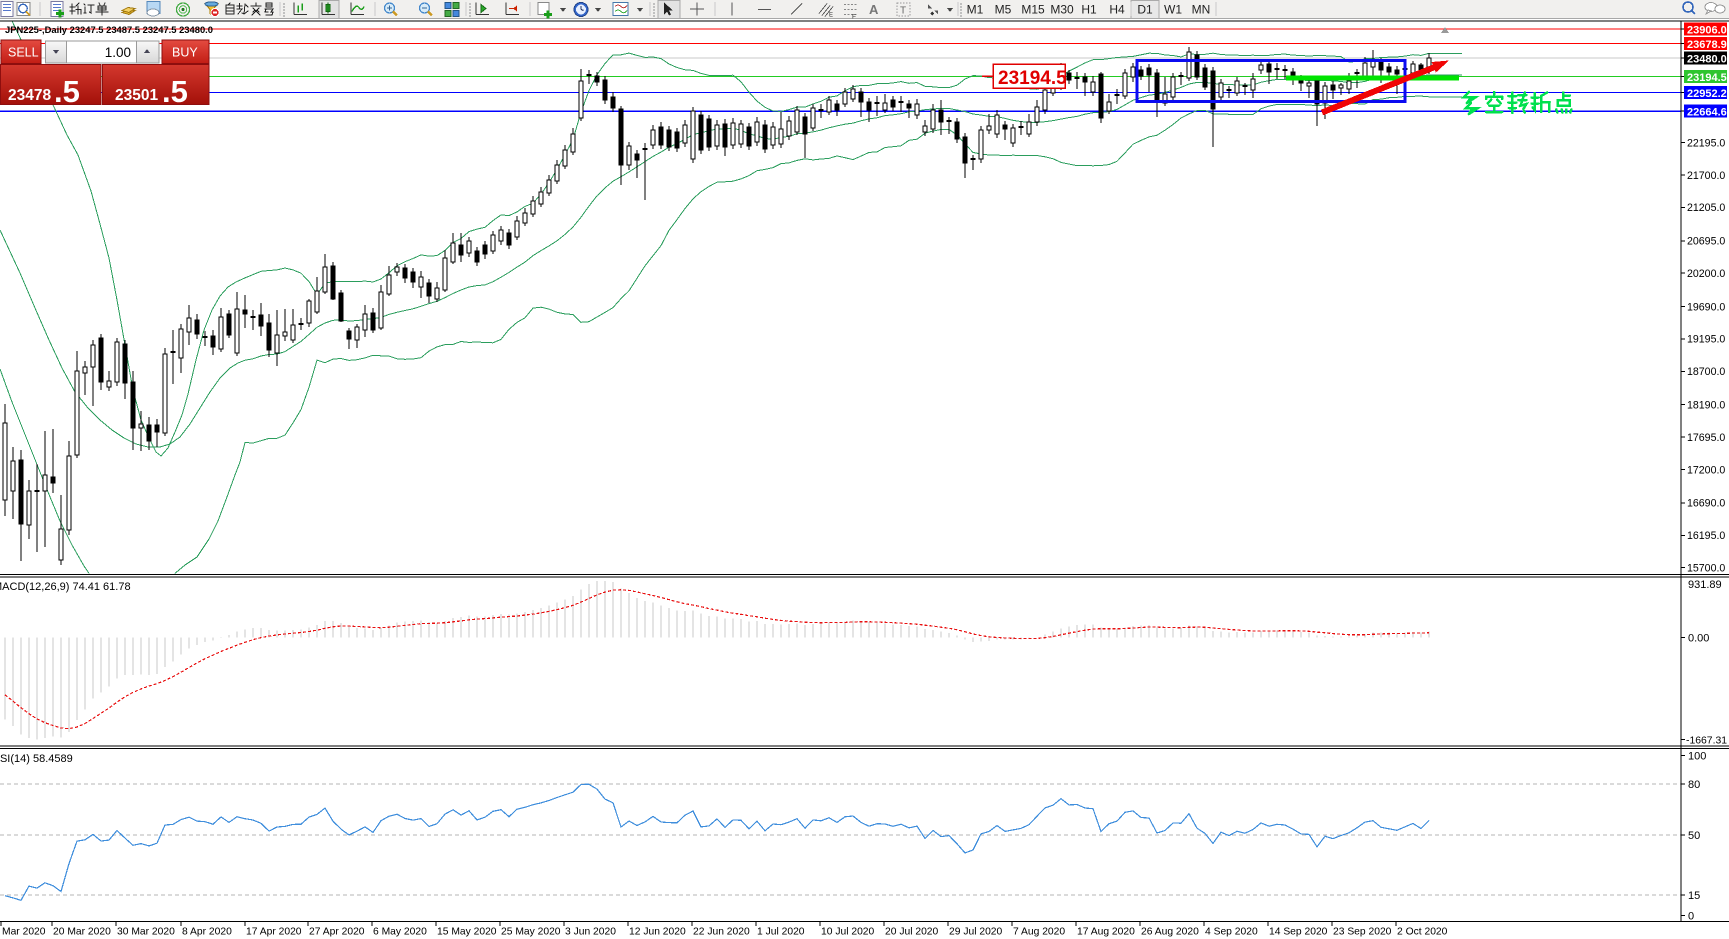 This screenshot has width=1729, height=939. Describe the element at coordinates (1706, 176) in the screenshot. I see `svg-text: 21700.0` at that location.